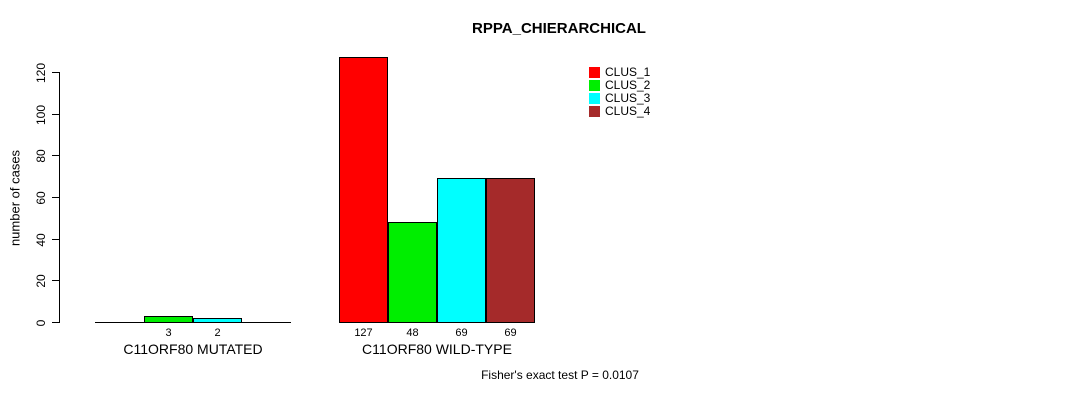 The image size is (1090, 400). What do you see at coordinates (41, 155) in the screenshot?
I see `y-axis-tick-label: 80` at bounding box center [41, 155].